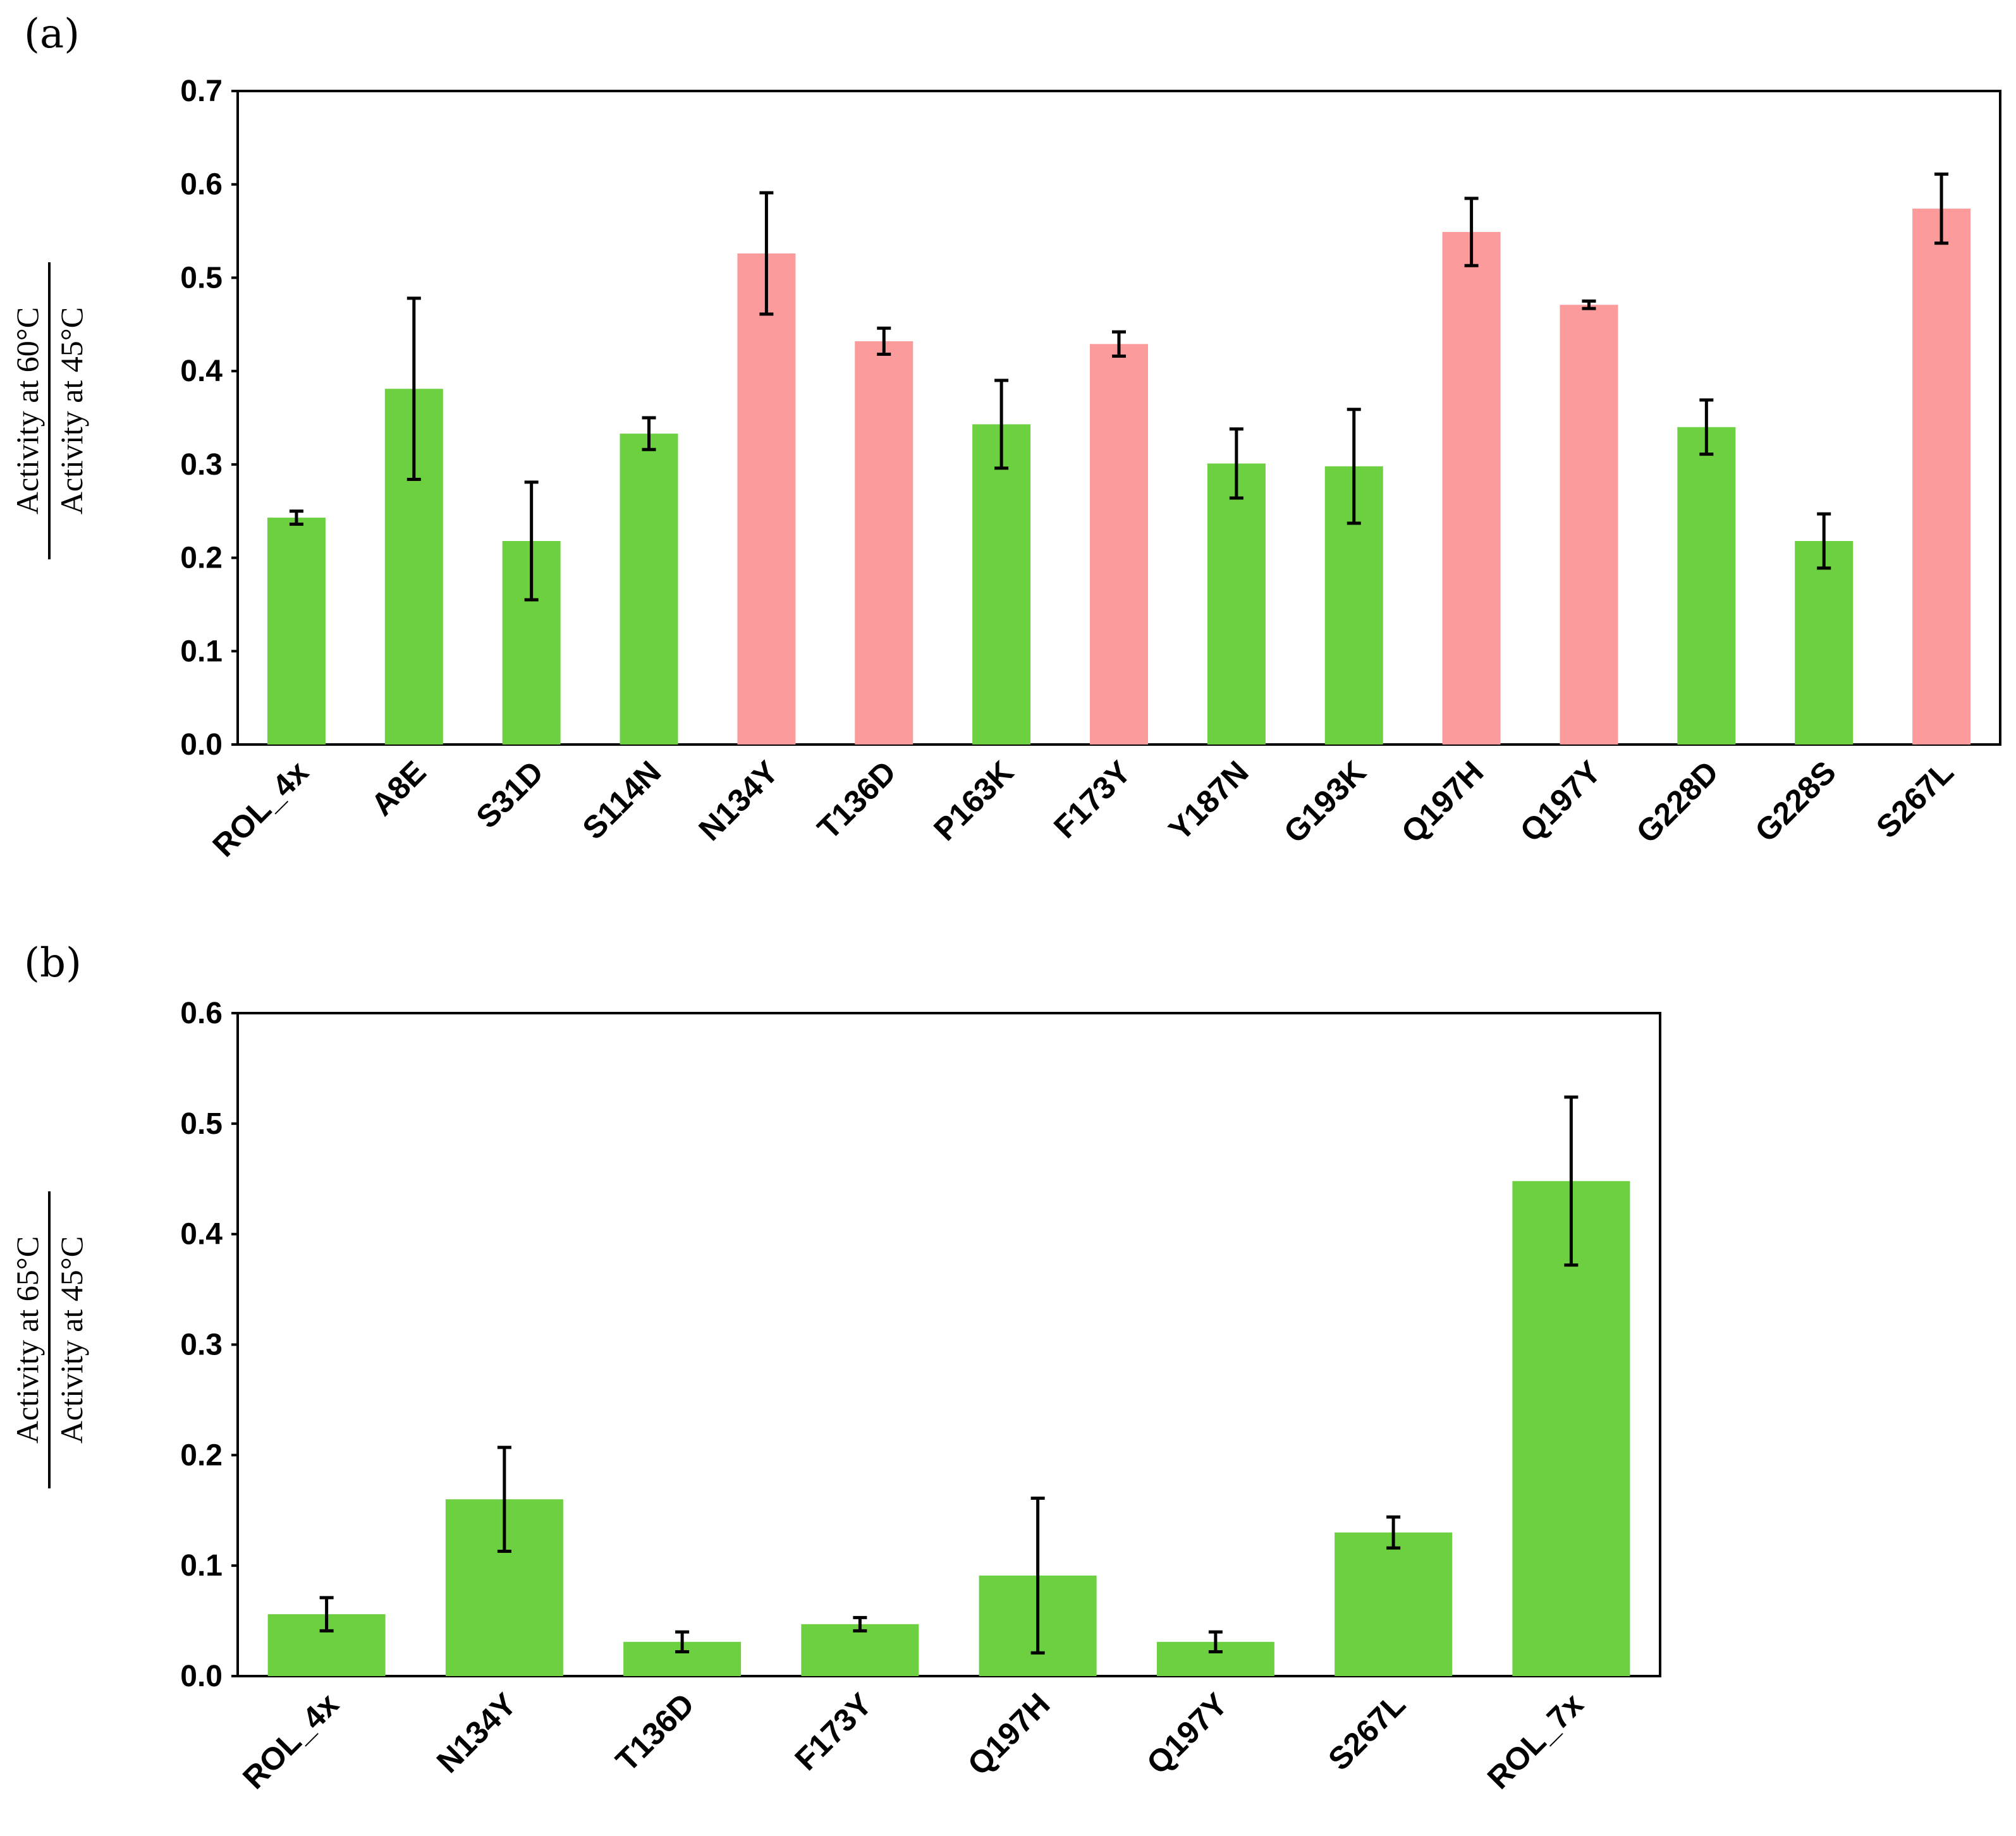  What do you see at coordinates (296, 518) in the screenshot?
I see `panel-a-error-bar-rol_4x` at bounding box center [296, 518].